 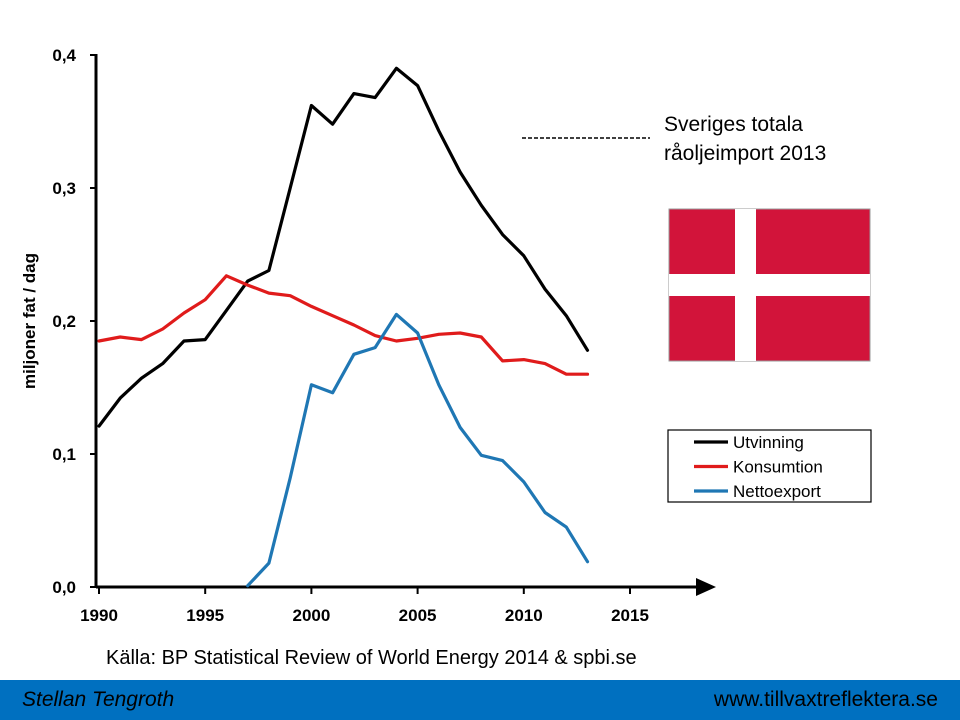 I want to click on y-tick-label: 0,0, so click(x=64, y=587).